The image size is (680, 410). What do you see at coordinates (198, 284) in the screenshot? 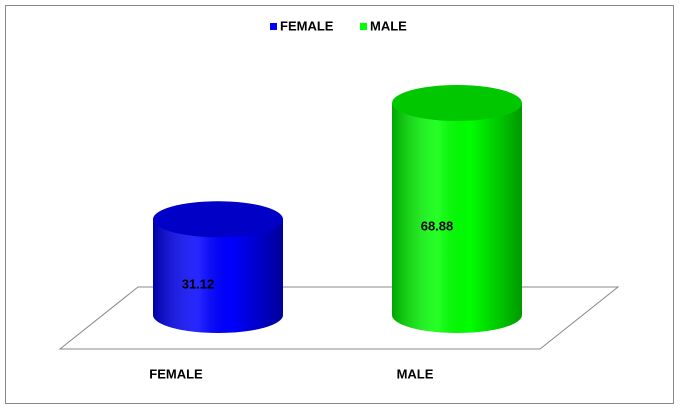
I see `value-label: 31.12` at bounding box center [198, 284].